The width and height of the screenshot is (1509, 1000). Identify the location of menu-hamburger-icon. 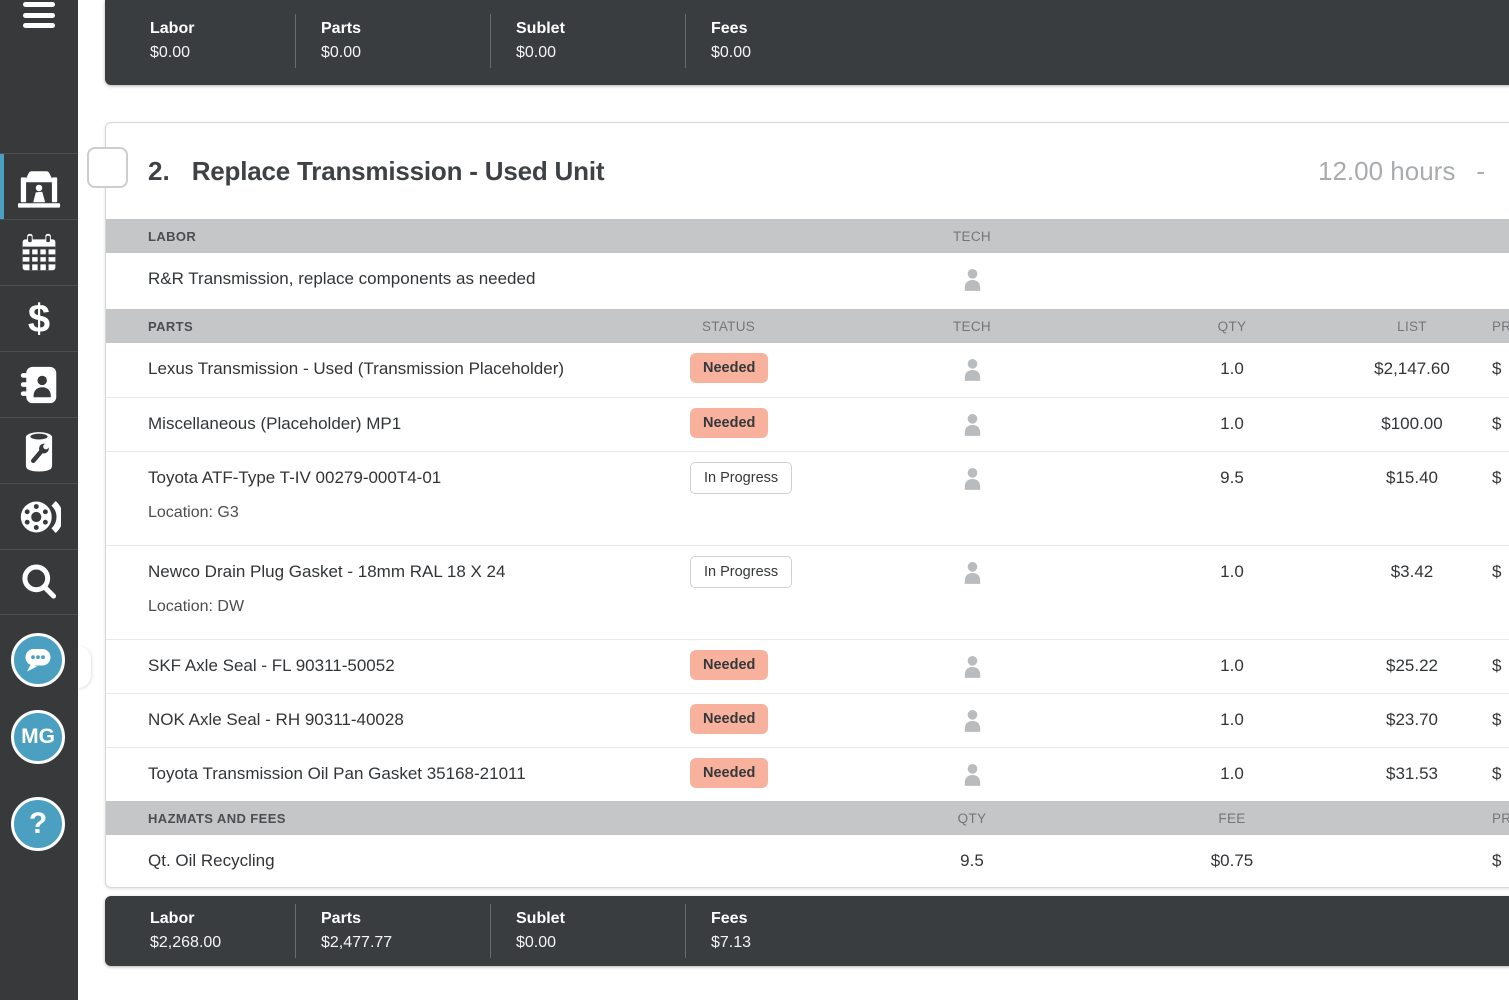
(39, 15).